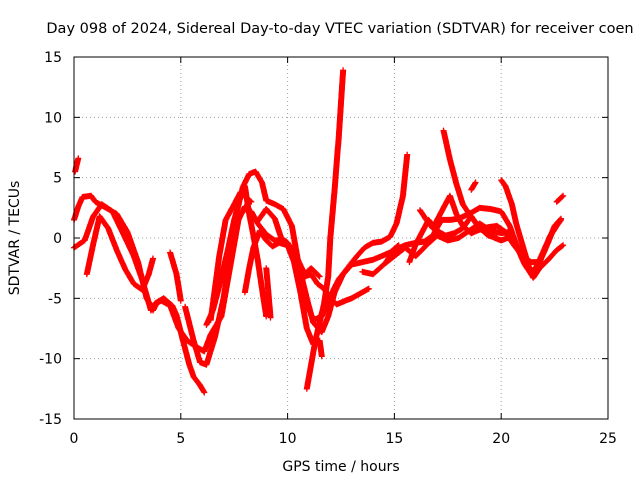 This screenshot has height=480, width=640. I want to click on y-tick-label: -15, so click(50, 420).